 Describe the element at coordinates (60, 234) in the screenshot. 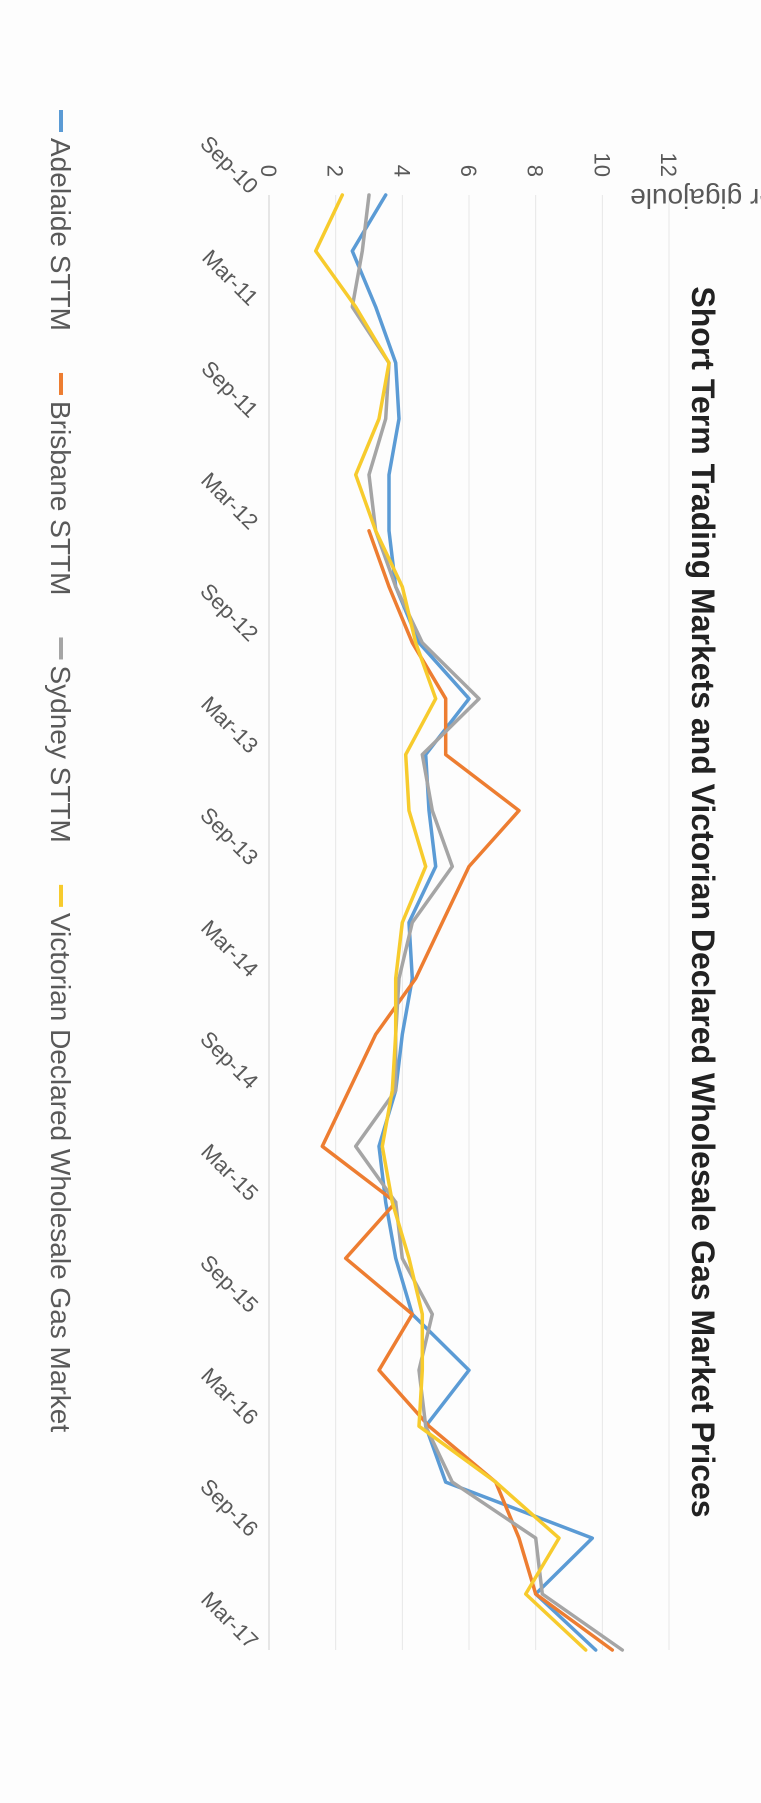

I see `legend-label: Adelaide STTM` at that location.